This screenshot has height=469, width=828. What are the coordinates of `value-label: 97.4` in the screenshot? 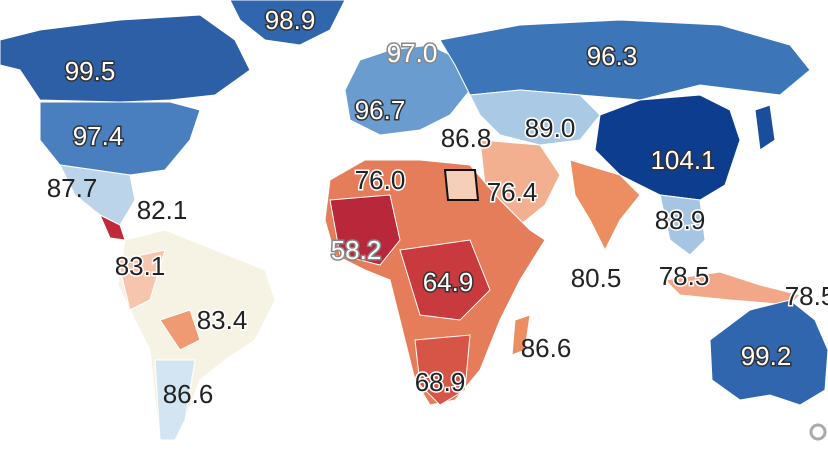 It's located at (98, 136).